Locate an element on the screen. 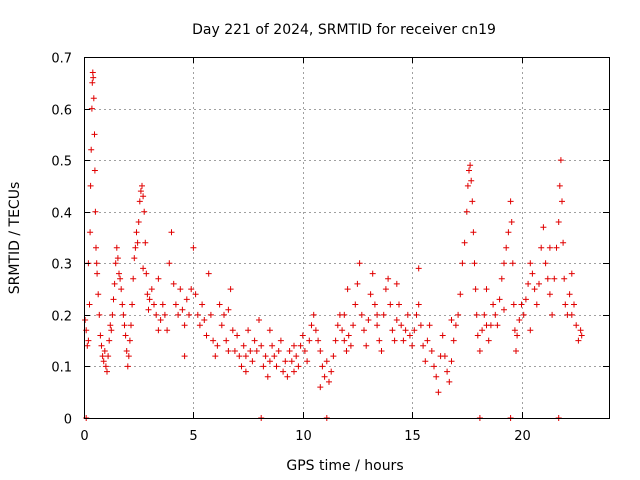  y-tick-label: 0.1 is located at coordinates (61, 368).